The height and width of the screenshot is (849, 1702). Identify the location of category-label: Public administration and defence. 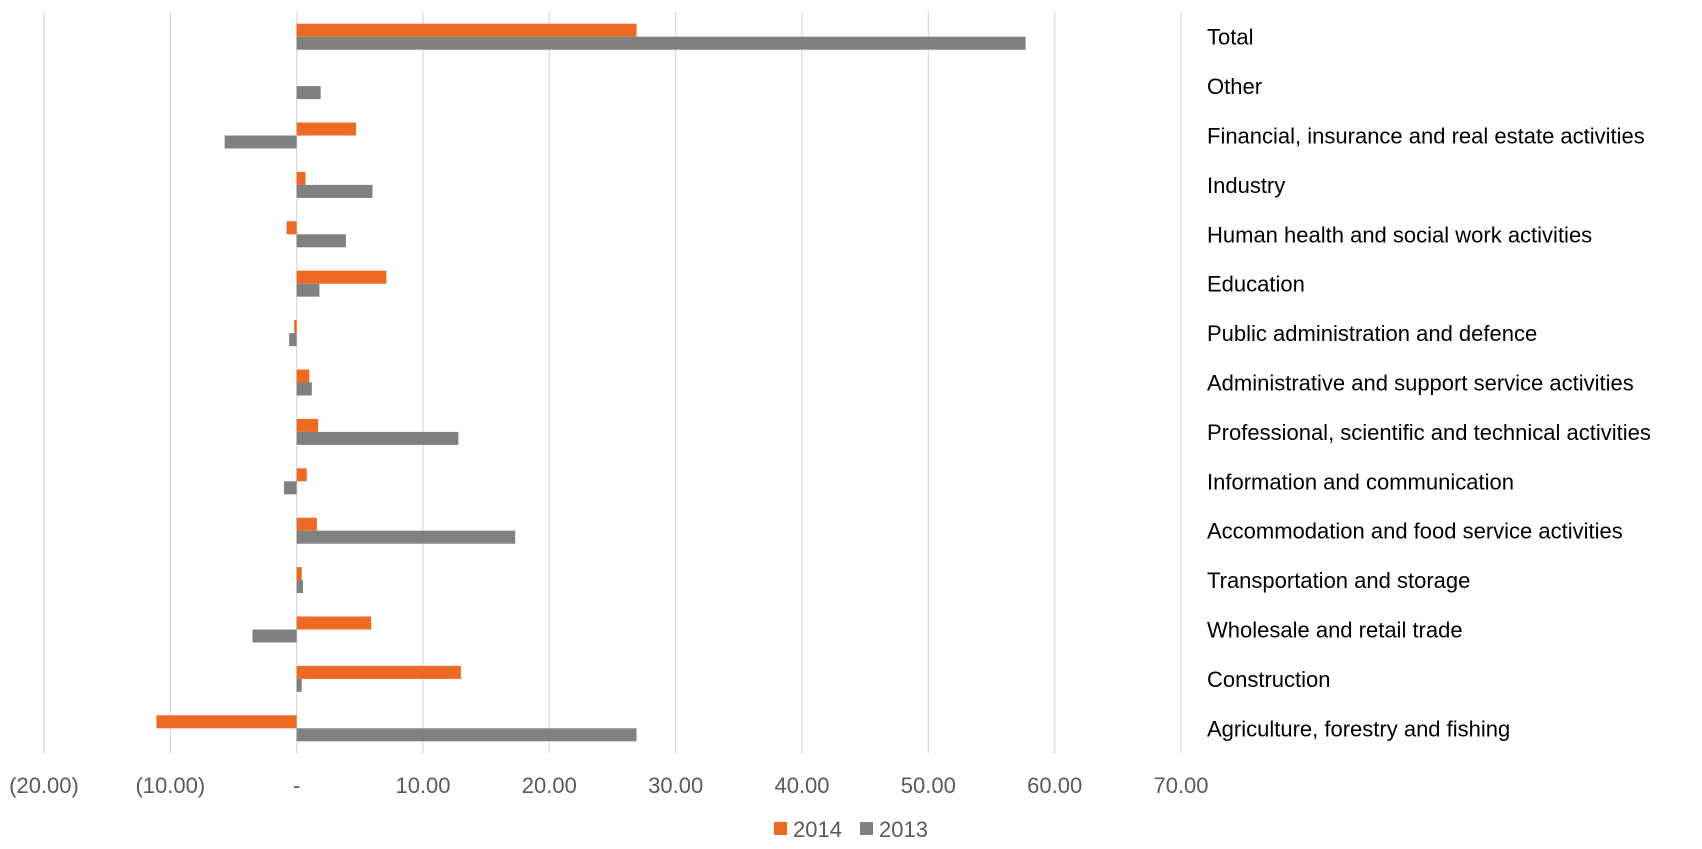
(1372, 333).